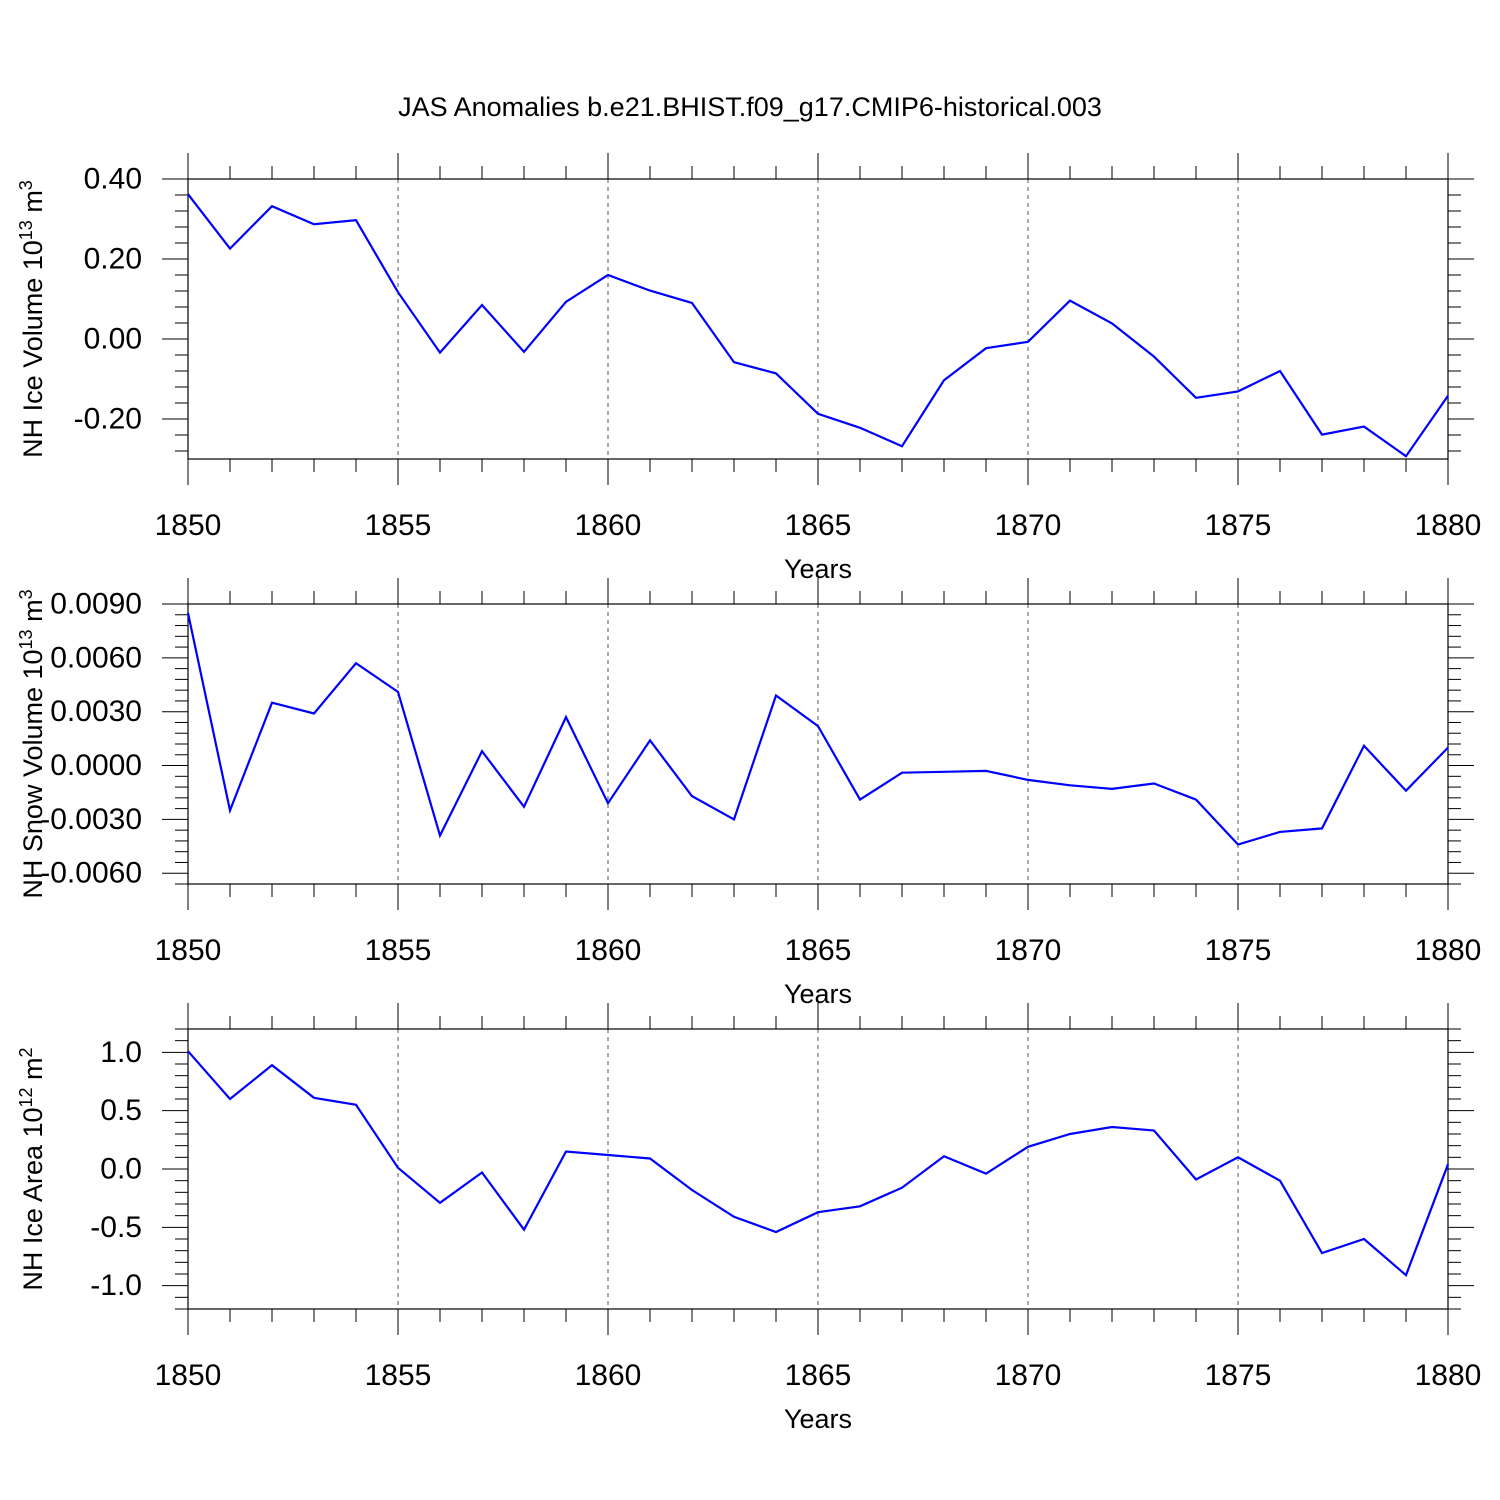  I want to click on y-axis-title-text: NH Snow Volume 10, so click(33, 773).